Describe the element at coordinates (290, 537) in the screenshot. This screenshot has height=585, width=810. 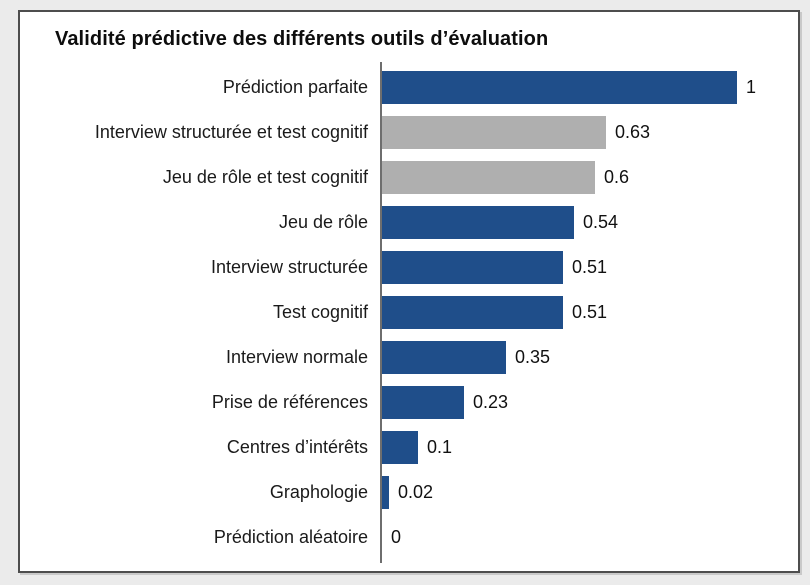
I see `category-label: Prédiction aléatoire` at that location.